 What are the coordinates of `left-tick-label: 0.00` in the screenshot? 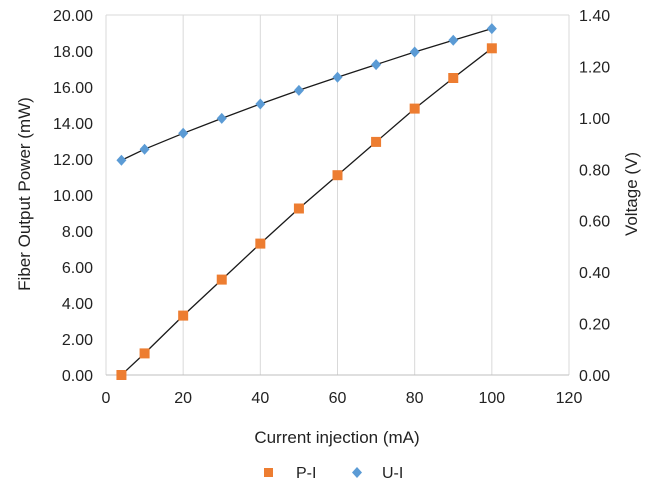 It's located at (77, 376).